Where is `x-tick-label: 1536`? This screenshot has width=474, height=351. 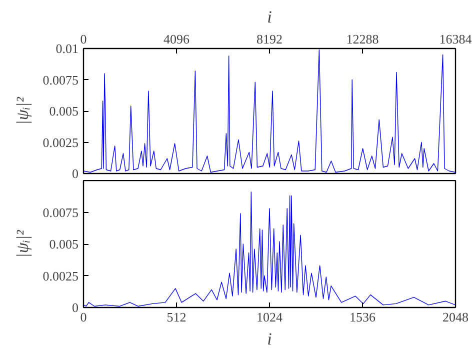 x-tick-label: 1536 is located at coordinates (363, 317).